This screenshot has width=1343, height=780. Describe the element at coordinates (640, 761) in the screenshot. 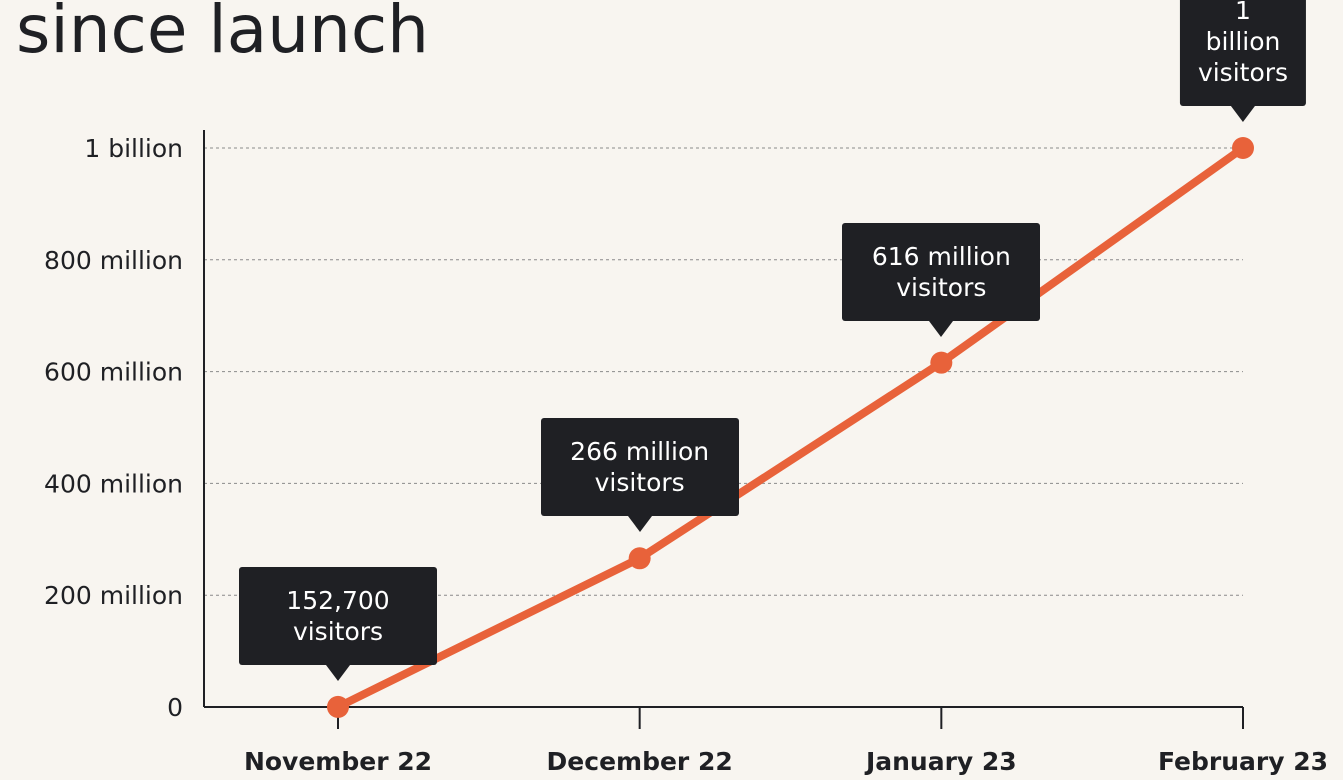

I see `x-tick-label: December 22` at that location.